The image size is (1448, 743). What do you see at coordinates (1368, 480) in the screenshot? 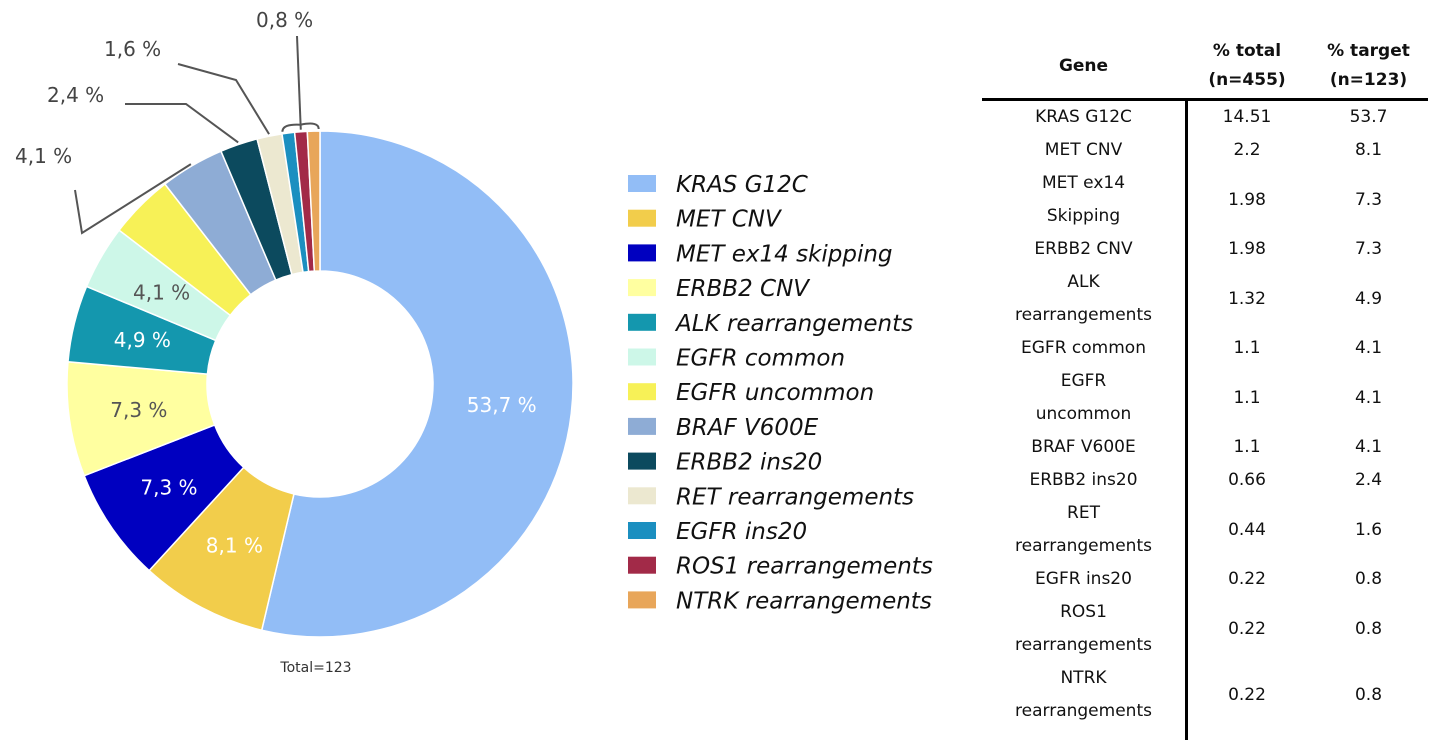
I see `cell-target: 2.4` at bounding box center [1368, 480].